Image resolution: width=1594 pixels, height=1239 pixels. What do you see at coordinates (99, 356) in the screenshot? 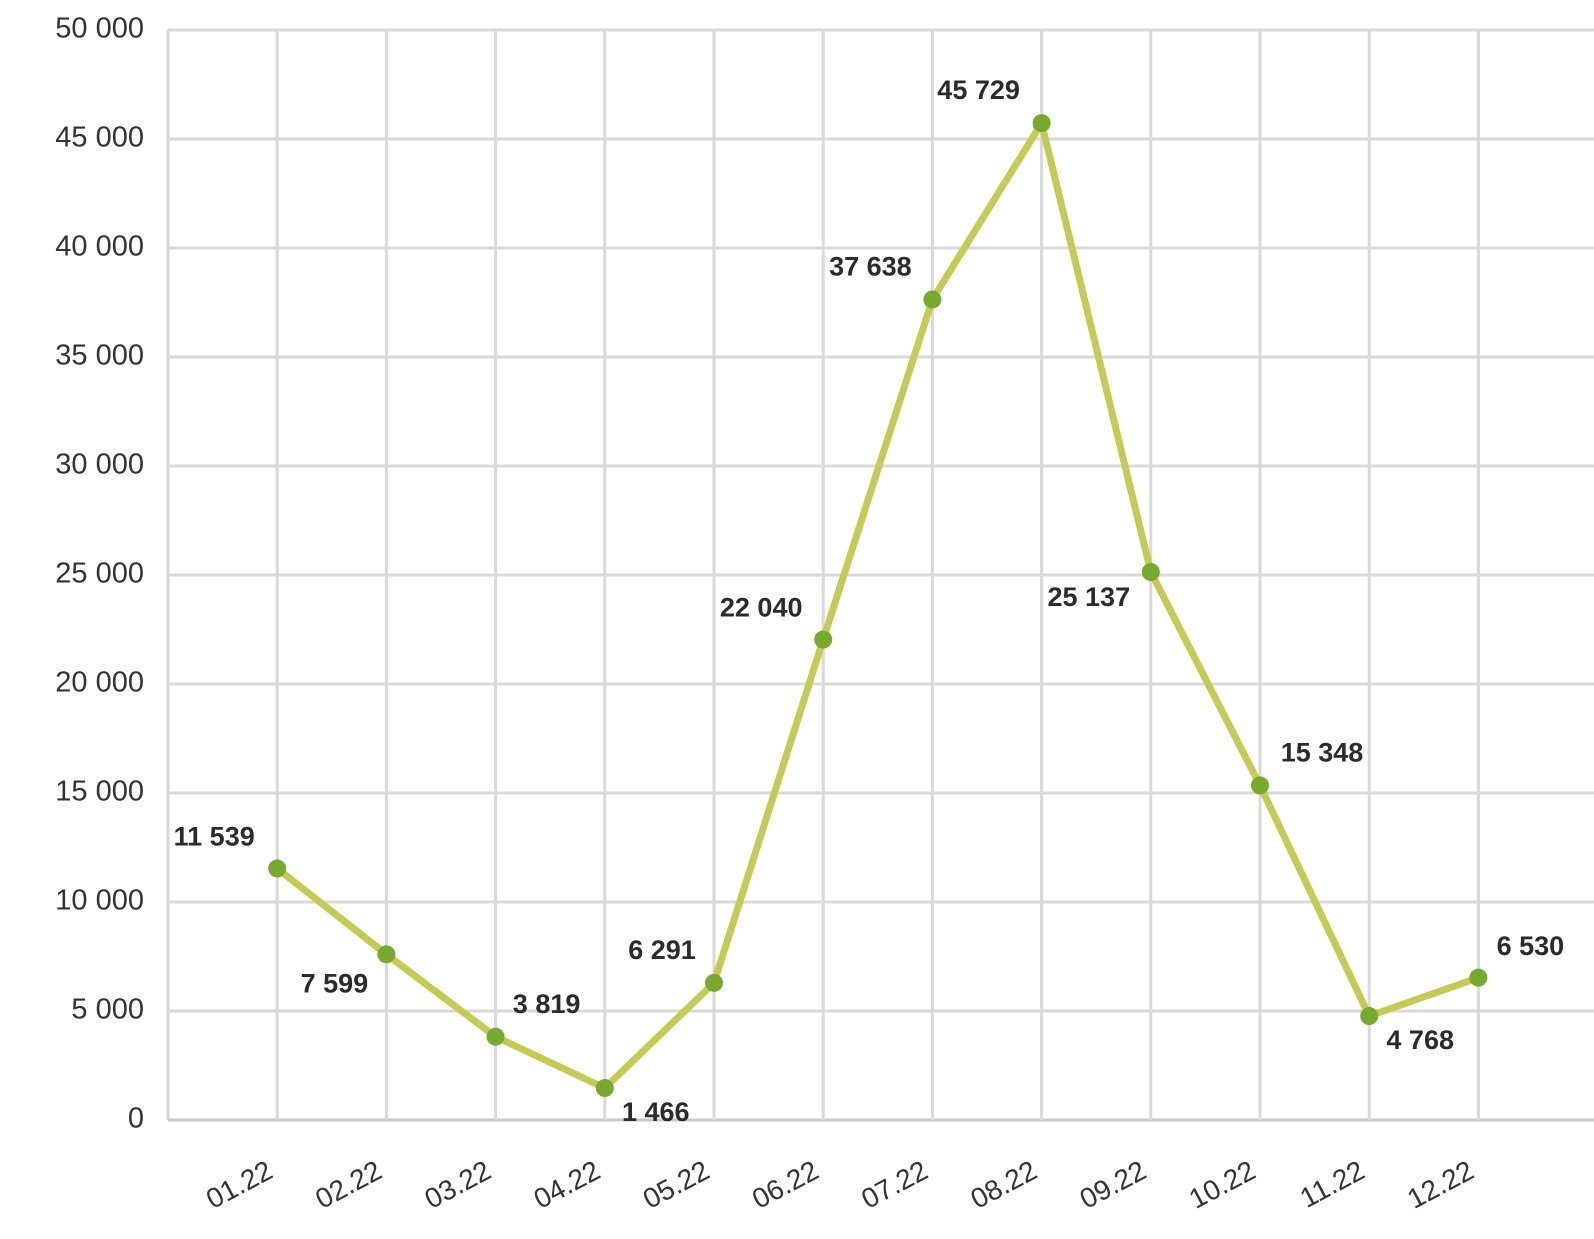
I see `y-tick-label: 35 000` at bounding box center [99, 356].